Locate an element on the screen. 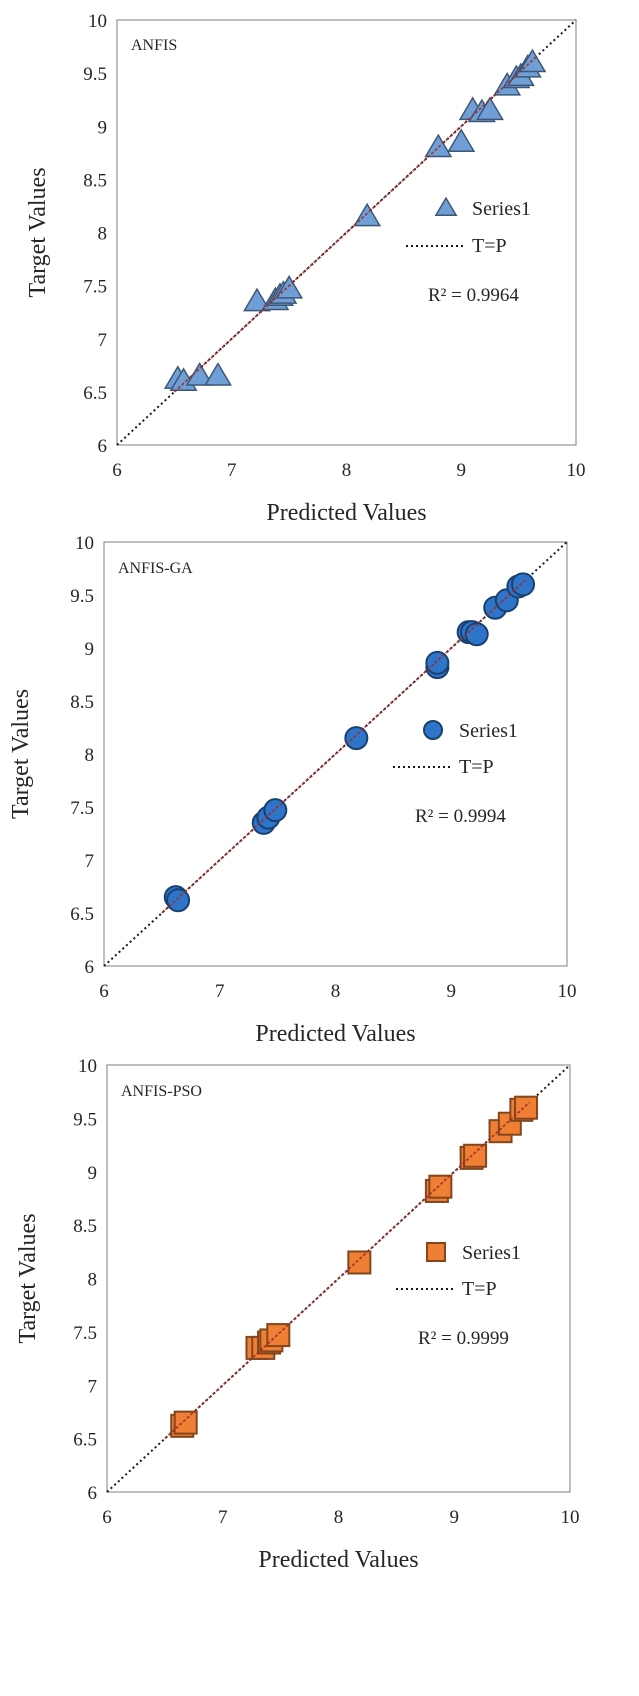 The width and height of the screenshot is (639, 1696). panel-label: ANFIS is located at coordinates (154, 45).